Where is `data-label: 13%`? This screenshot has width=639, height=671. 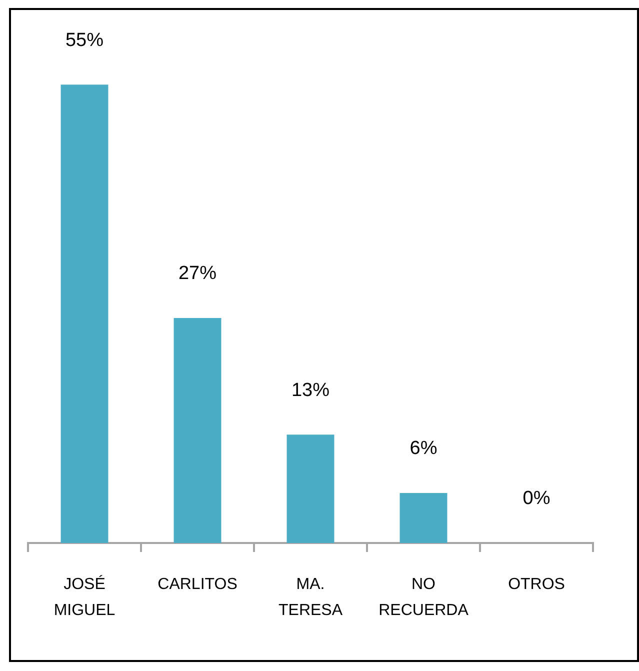
data-label: 13% is located at coordinates (310, 390).